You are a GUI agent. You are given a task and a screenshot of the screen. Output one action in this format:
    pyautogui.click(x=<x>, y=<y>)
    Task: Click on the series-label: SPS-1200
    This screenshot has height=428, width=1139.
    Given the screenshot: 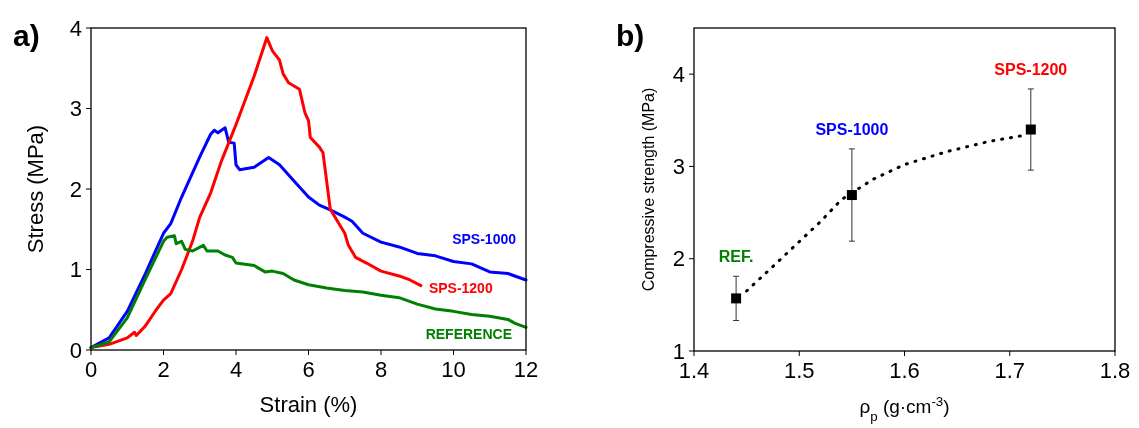 What is the action you would take?
    pyautogui.click(x=460, y=288)
    